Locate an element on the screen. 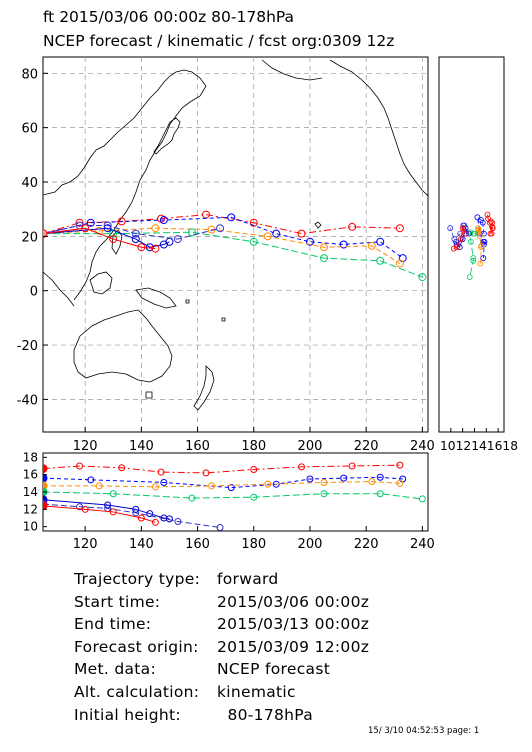  japan-coastline is located at coordinates (167, 136).